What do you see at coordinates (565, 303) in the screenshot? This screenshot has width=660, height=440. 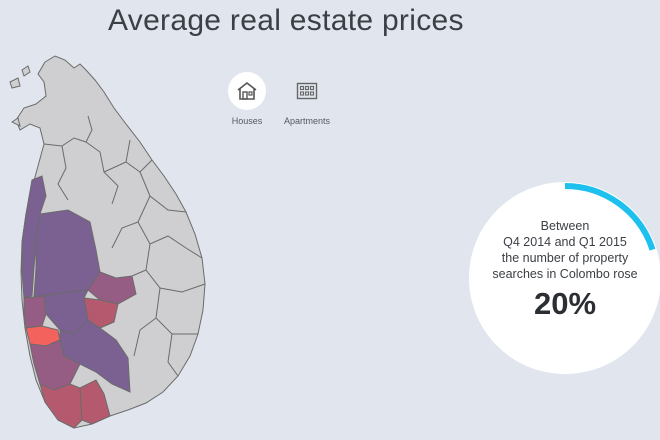 I see `stat-value: 20%` at bounding box center [565, 303].